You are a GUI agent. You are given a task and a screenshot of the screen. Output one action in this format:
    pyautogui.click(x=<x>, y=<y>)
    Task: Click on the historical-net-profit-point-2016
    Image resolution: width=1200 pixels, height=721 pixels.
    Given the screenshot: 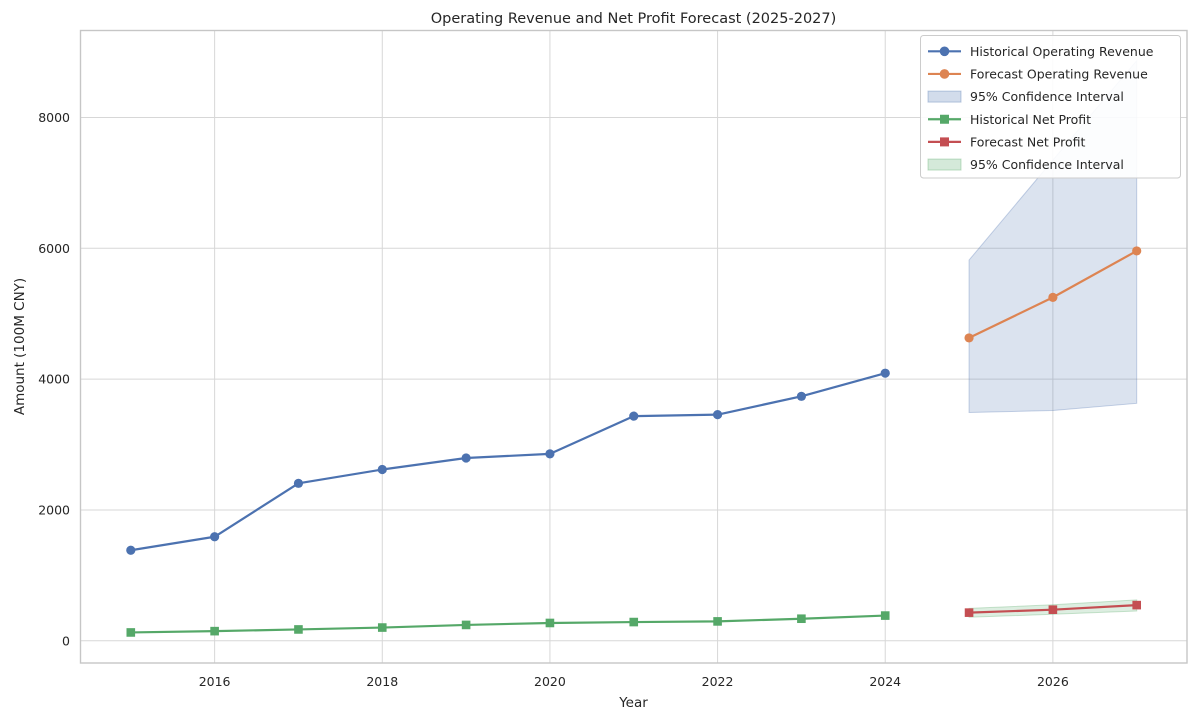 What is the action you would take?
    pyautogui.click(x=214, y=631)
    